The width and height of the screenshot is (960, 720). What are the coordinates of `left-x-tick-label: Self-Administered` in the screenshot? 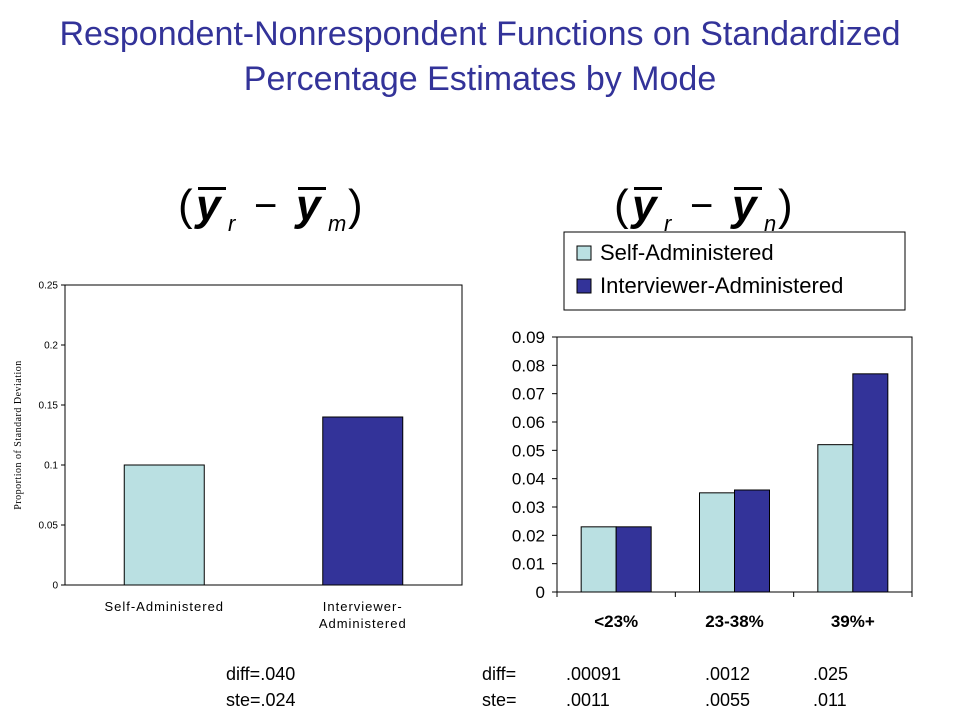 It's located at (164, 606).